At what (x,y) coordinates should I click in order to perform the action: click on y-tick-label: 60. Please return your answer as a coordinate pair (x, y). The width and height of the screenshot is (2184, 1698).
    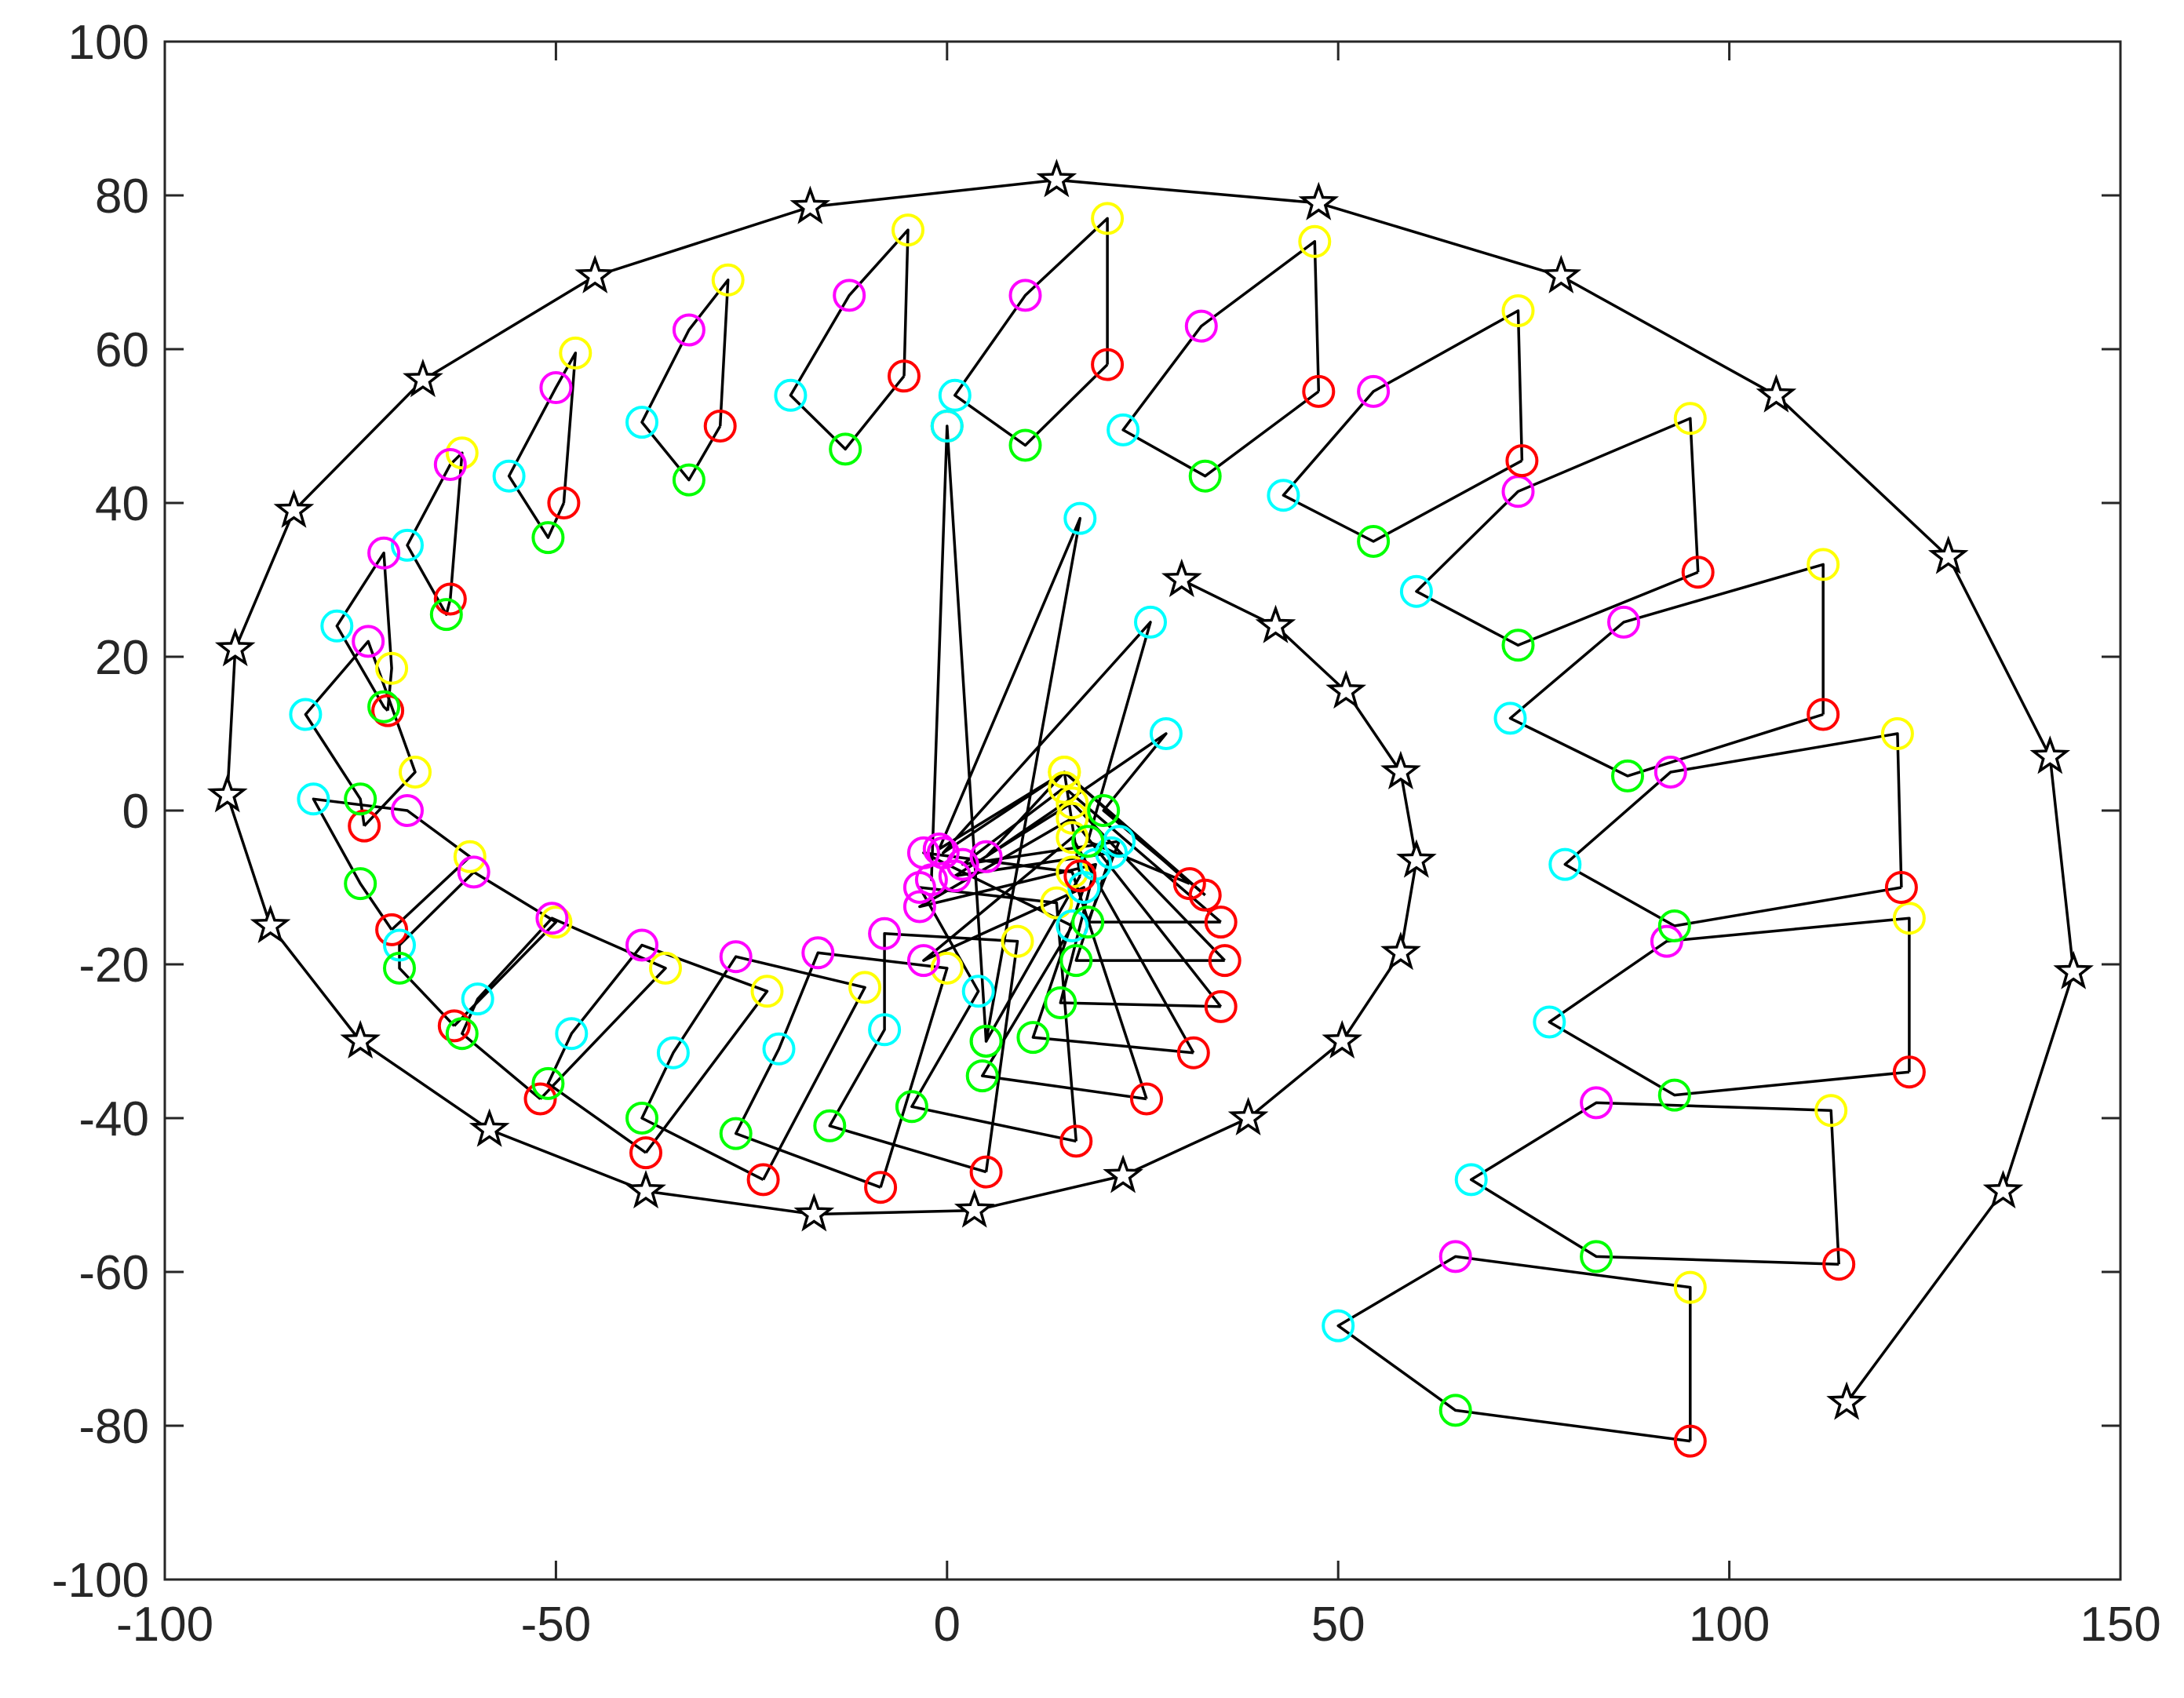
    Looking at the image, I should click on (122, 350).